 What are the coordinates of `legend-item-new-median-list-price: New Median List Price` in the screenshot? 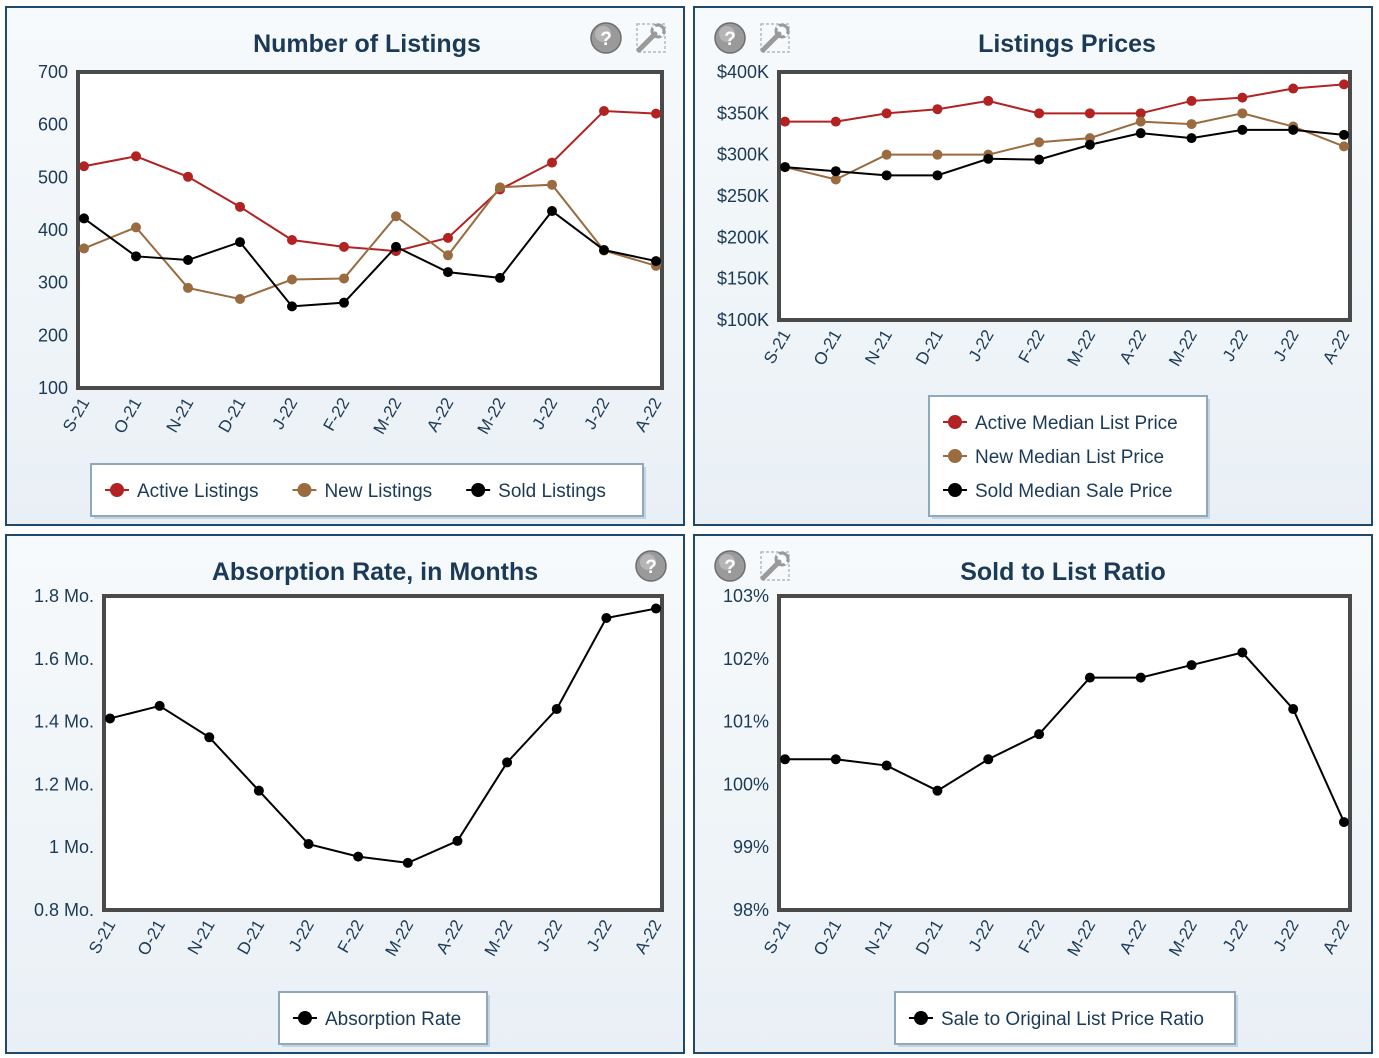 It's located at (1053, 457).